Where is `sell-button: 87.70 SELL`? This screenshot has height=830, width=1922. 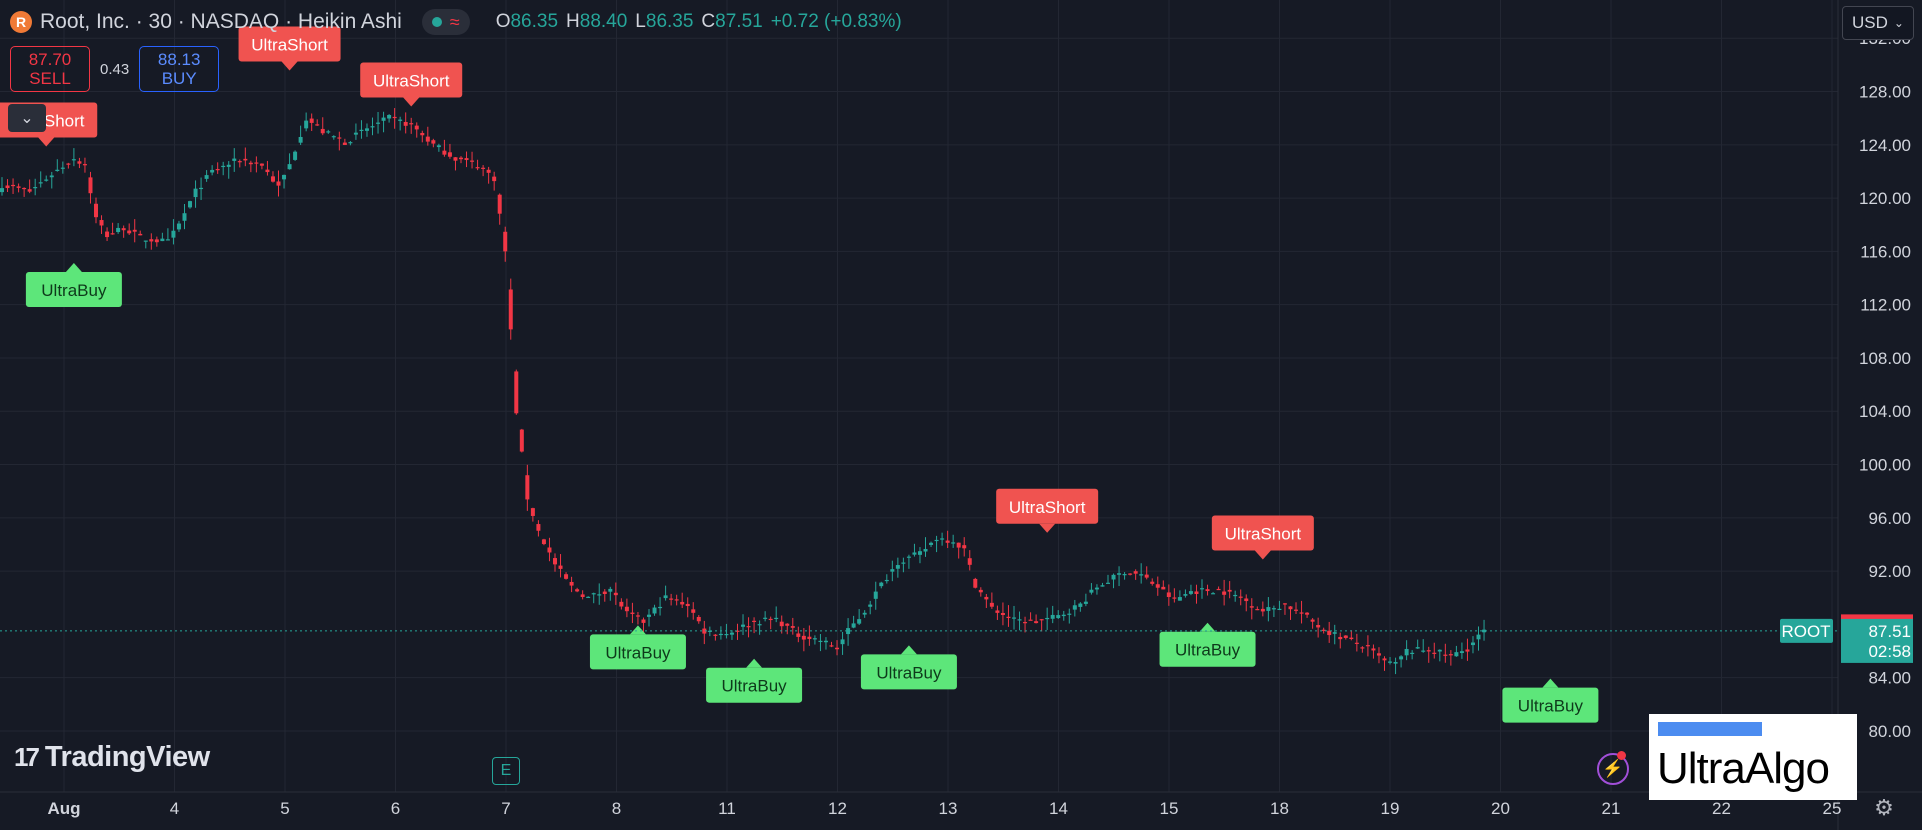 sell-button: 87.70 SELL is located at coordinates (50, 69).